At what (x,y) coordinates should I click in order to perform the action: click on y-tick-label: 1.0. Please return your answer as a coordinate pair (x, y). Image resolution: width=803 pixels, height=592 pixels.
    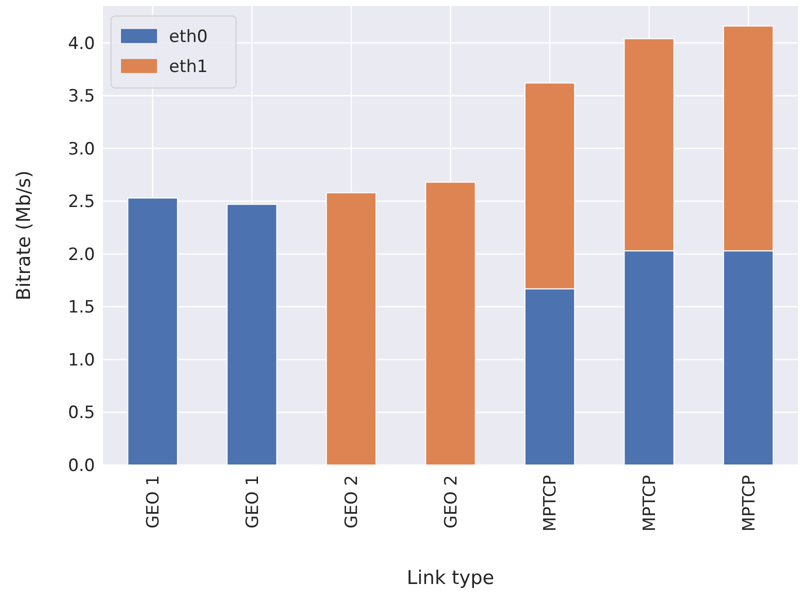
    Looking at the image, I should click on (81, 360).